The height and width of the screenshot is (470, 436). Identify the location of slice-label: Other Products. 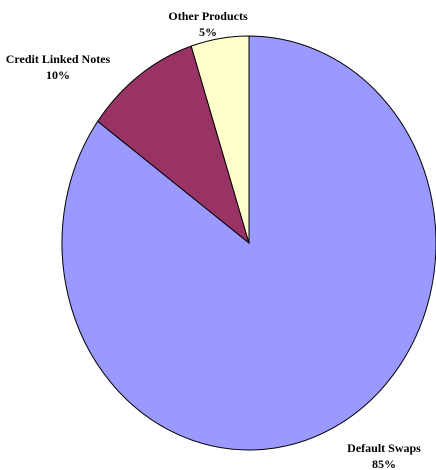
(208, 16).